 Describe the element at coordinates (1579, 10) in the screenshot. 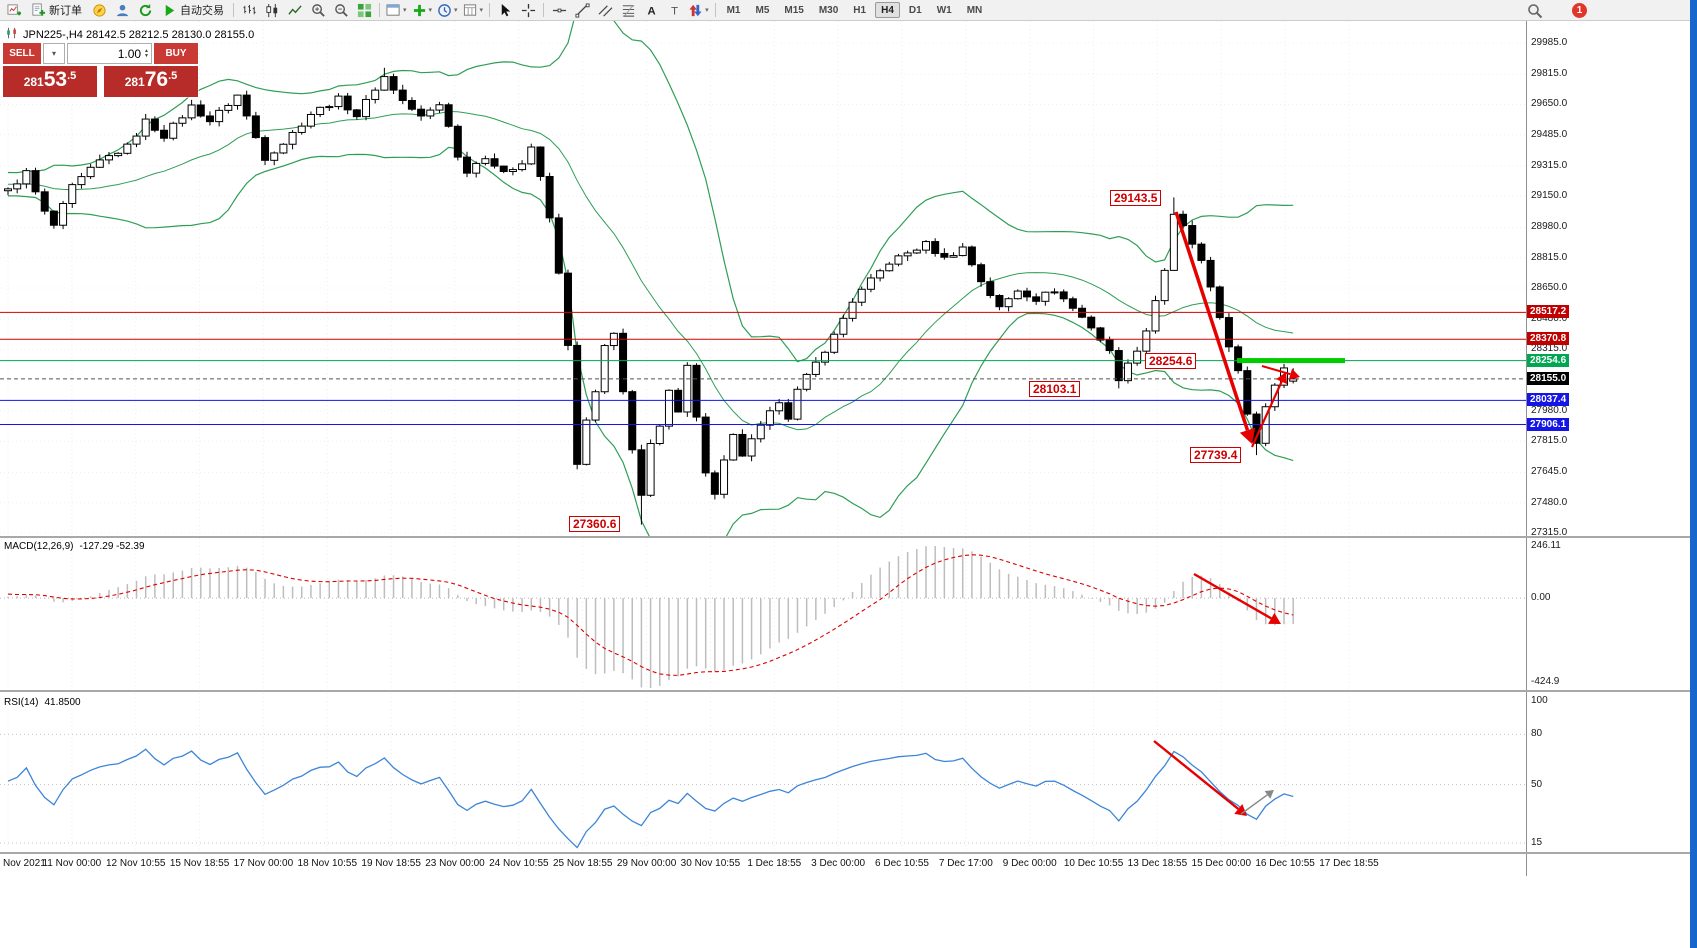

I see `notification-badge: 1` at that location.